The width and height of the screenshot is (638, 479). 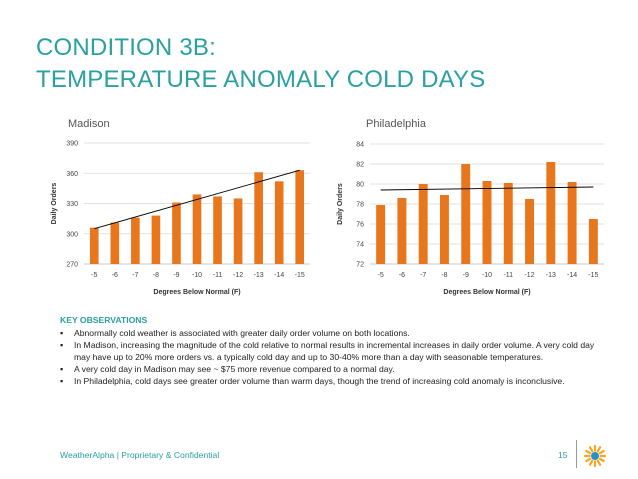 What do you see at coordinates (72, 204) in the screenshot?
I see `y-tick-label: 330` at bounding box center [72, 204].